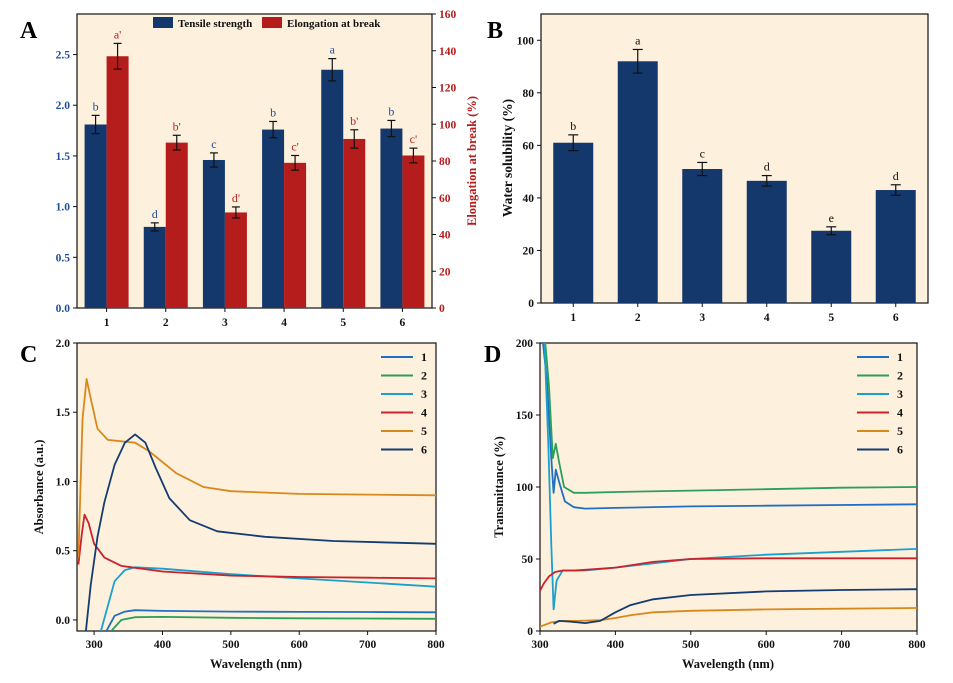 Image resolution: width=953 pixels, height=683 pixels. I want to click on y-tick-label: 2.5, so click(63, 56).